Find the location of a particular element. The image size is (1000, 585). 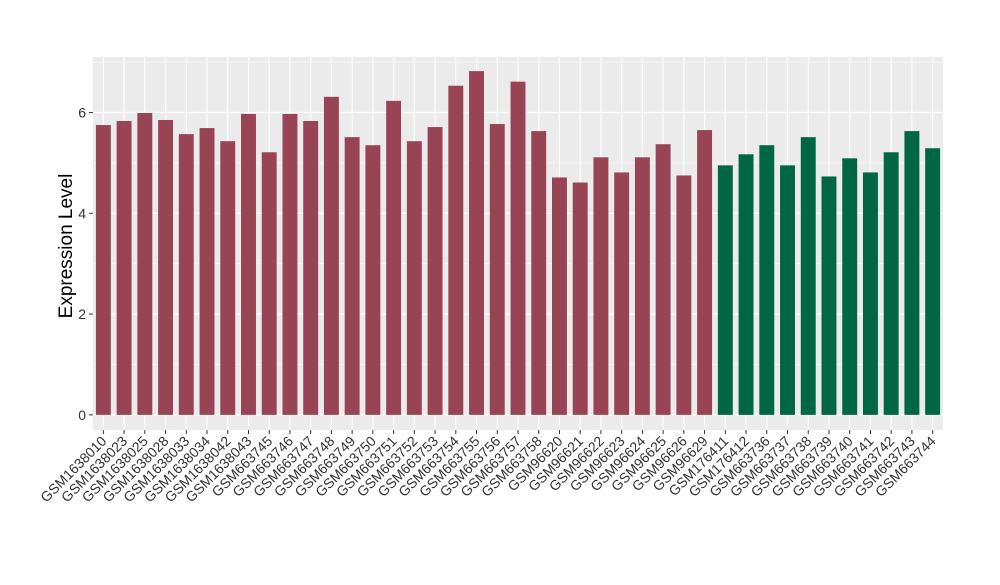

bar-GSM96624 is located at coordinates (642, 286).